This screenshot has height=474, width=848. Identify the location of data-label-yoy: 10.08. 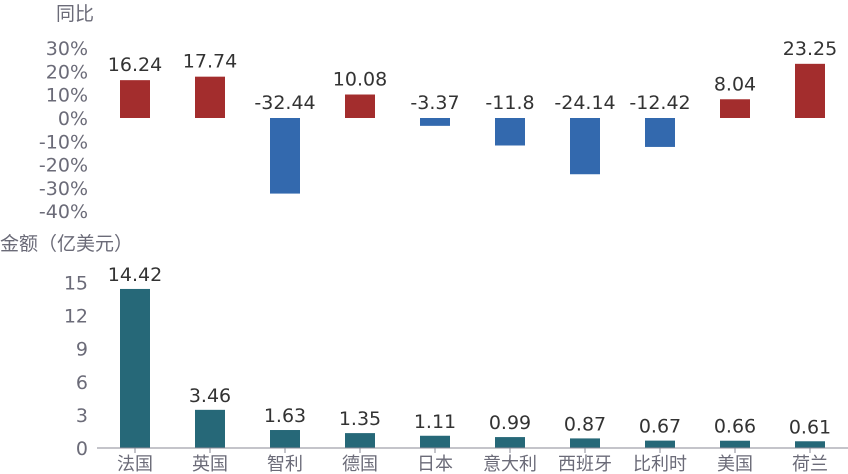
(360, 80).